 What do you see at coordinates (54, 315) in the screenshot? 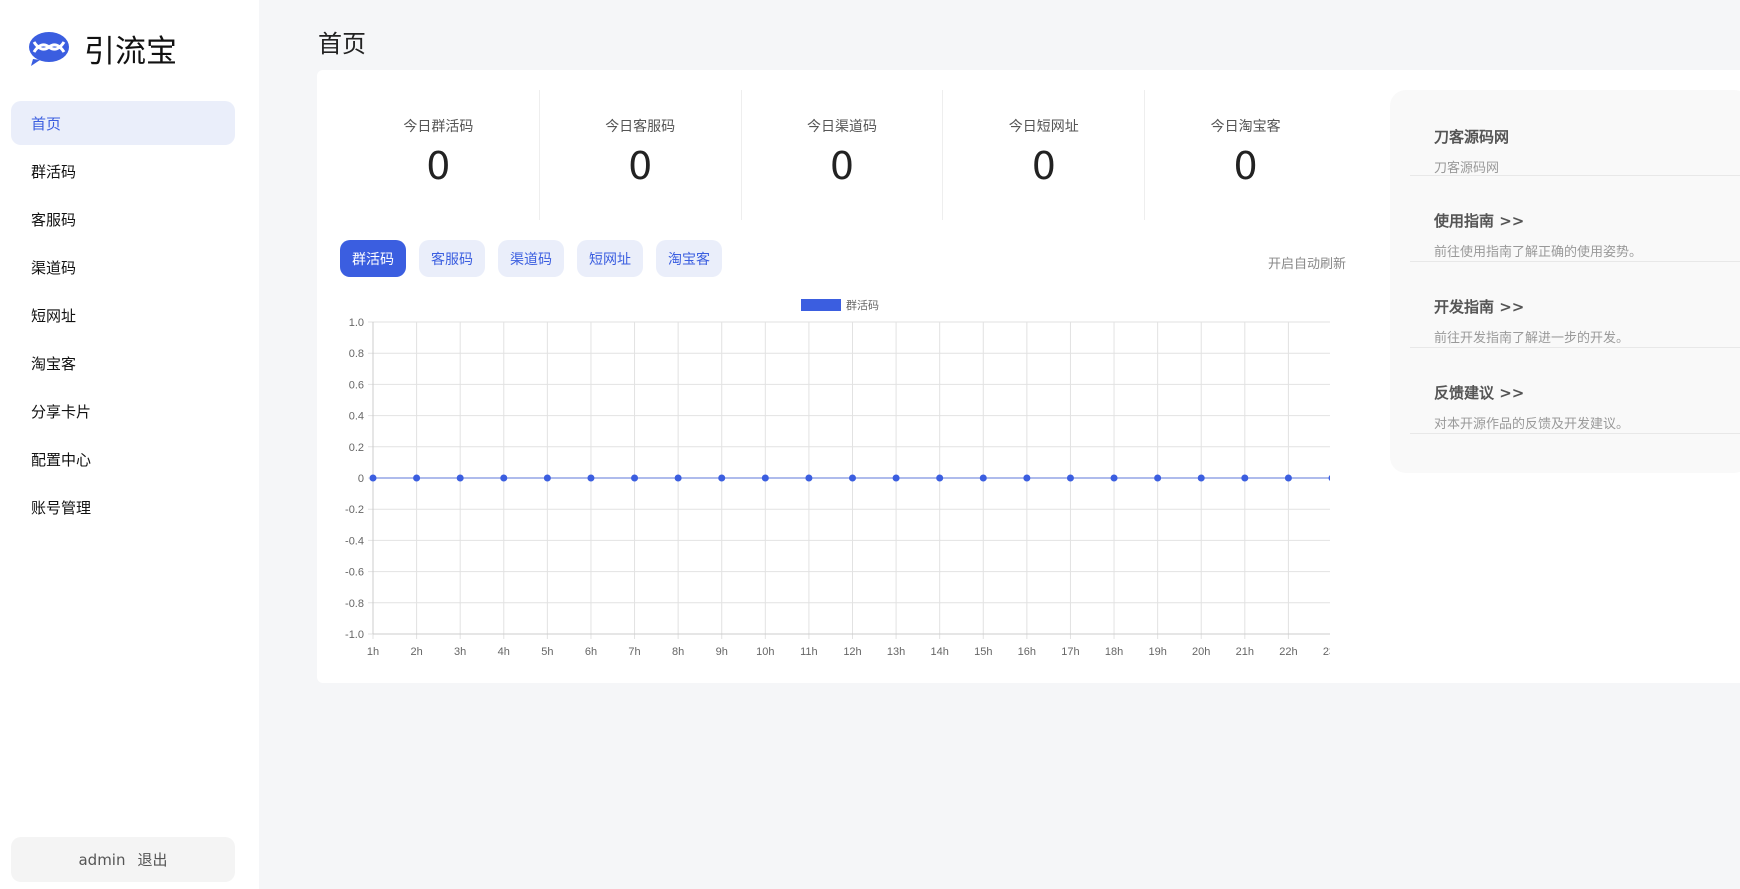
I see `sidebar-item: 短网址` at bounding box center [54, 315].